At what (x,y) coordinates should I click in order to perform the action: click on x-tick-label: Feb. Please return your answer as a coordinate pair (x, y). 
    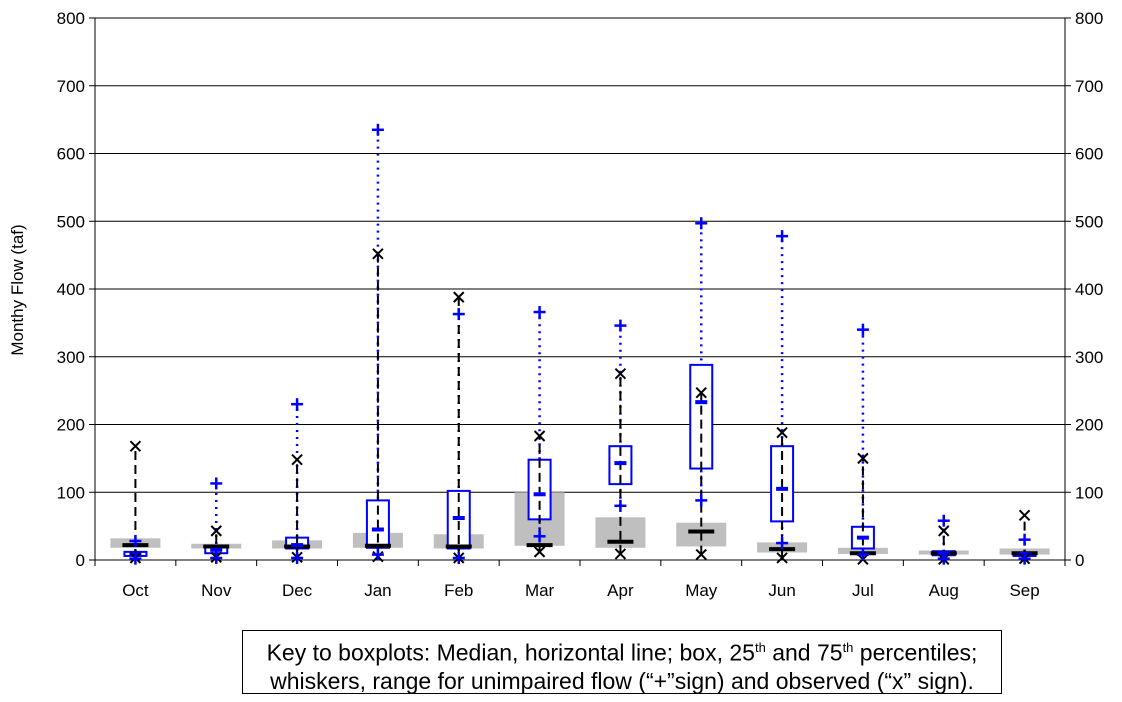
    Looking at the image, I should click on (458, 590).